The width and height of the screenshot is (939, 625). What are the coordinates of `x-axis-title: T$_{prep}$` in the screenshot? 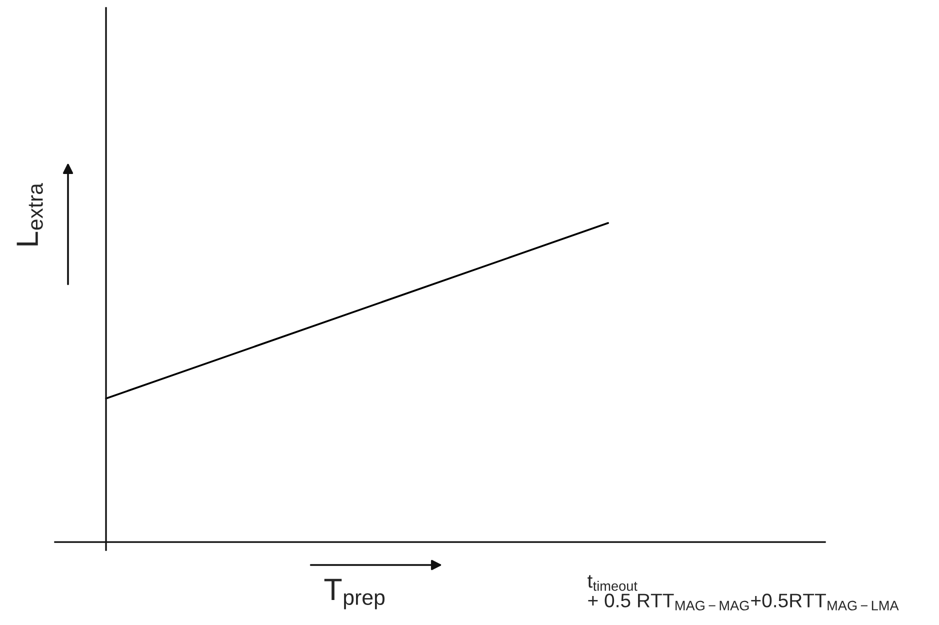 It's located at (354, 594).